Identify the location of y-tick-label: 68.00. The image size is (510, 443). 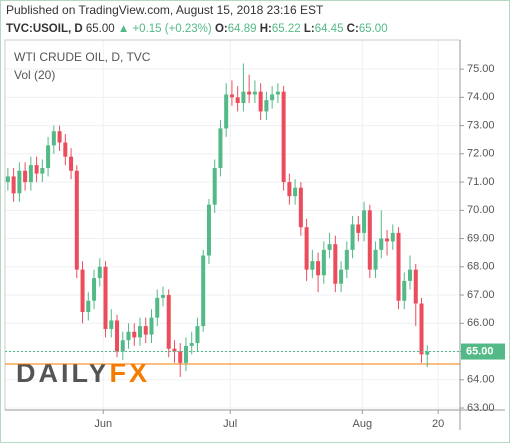
(481, 267).